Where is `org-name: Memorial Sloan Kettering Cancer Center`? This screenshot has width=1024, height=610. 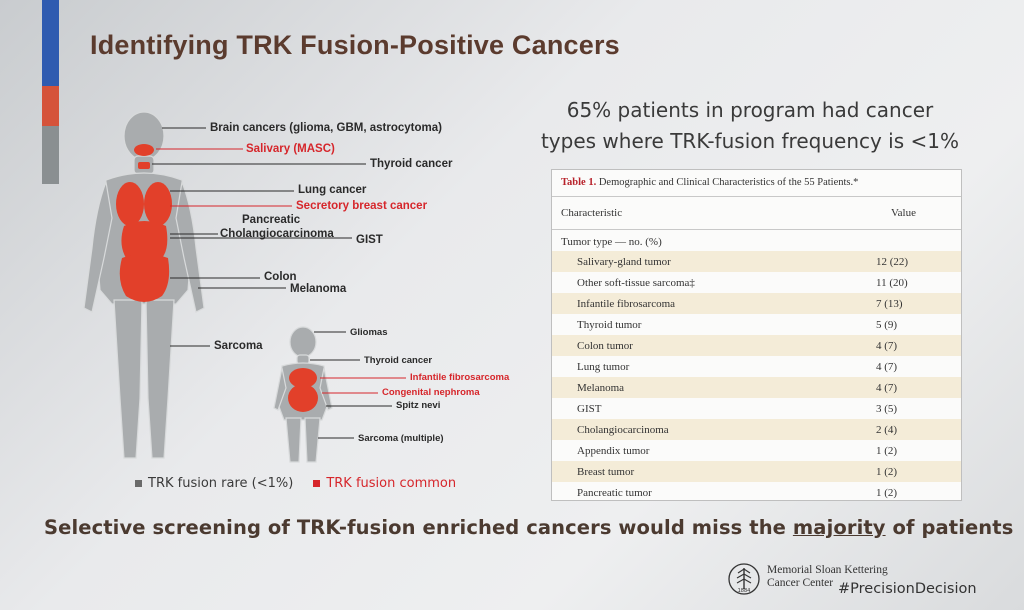
org-name: Memorial Sloan Kettering Cancer Center is located at coordinates (827, 577).